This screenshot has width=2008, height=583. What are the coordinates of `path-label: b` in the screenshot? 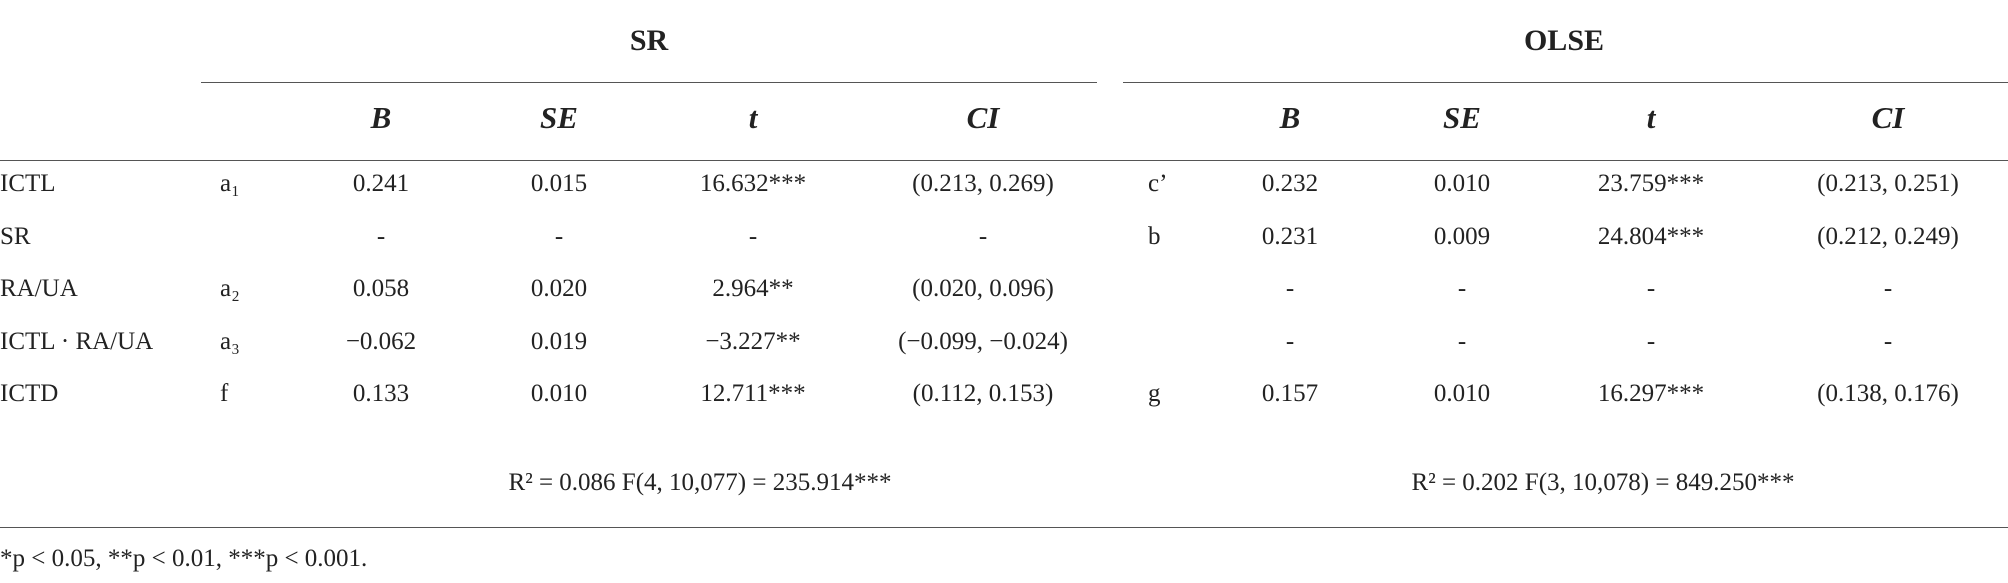 It's located at (1154, 236).